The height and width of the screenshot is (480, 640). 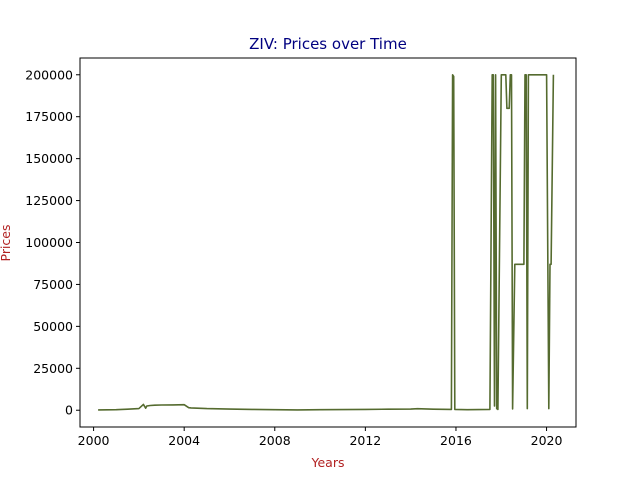 What do you see at coordinates (69, 410) in the screenshot?
I see `y-tick-label: 0` at bounding box center [69, 410].